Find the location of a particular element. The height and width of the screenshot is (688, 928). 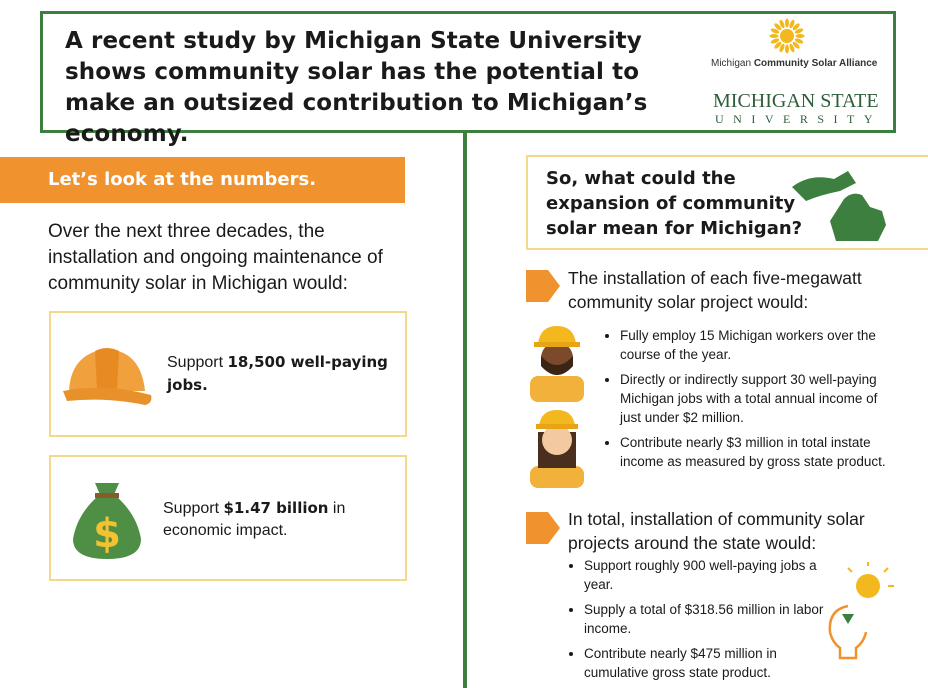

banner: Let’s look at the numbers. is located at coordinates (202, 180).